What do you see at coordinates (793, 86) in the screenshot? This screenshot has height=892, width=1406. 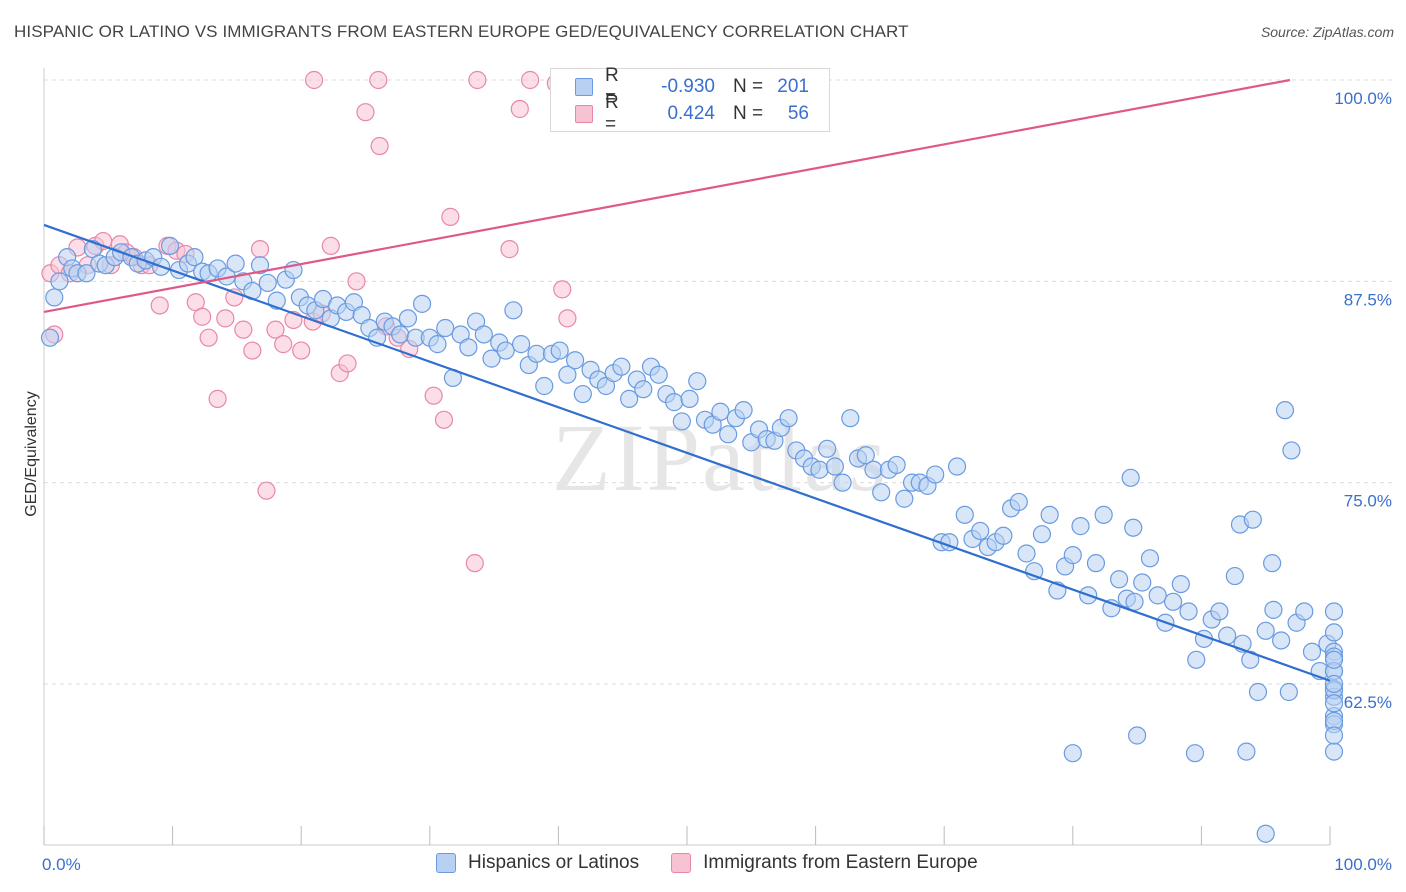 I see `legend-n-value: 201` at bounding box center [793, 86].